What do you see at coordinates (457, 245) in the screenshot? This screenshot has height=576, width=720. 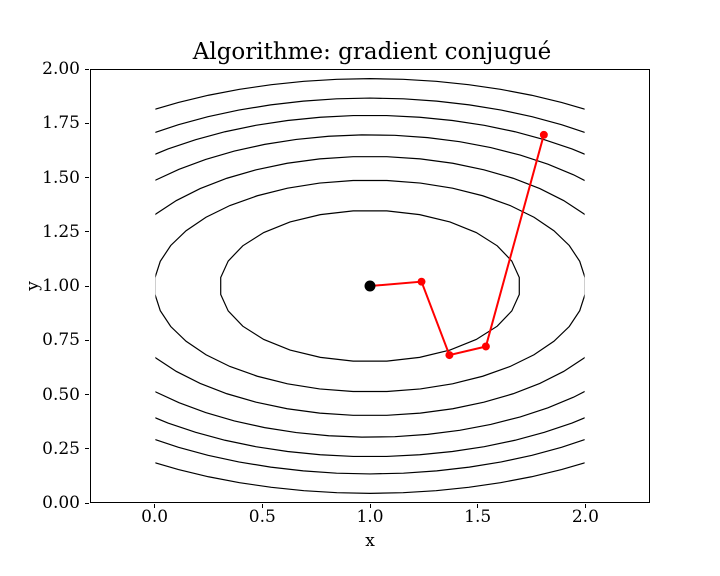 I see `descent-path-line` at bounding box center [457, 245].